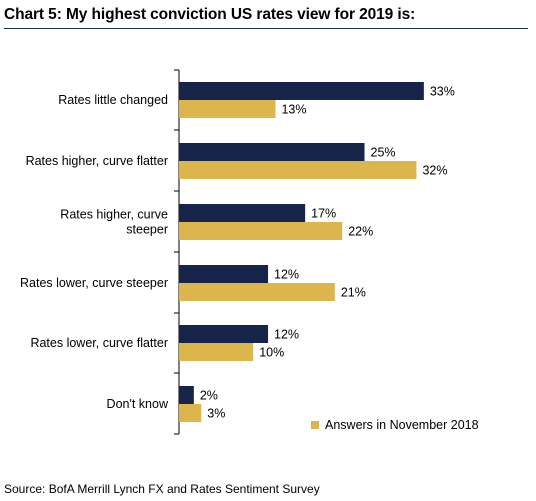  I want to click on legend-swatch-november-2018, so click(315, 425).